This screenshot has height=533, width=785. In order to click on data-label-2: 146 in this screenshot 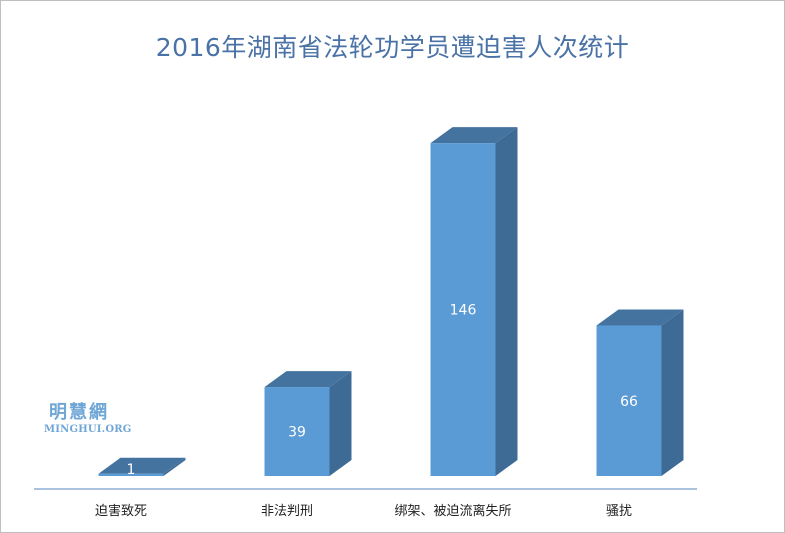, I will do `click(463, 311)`.